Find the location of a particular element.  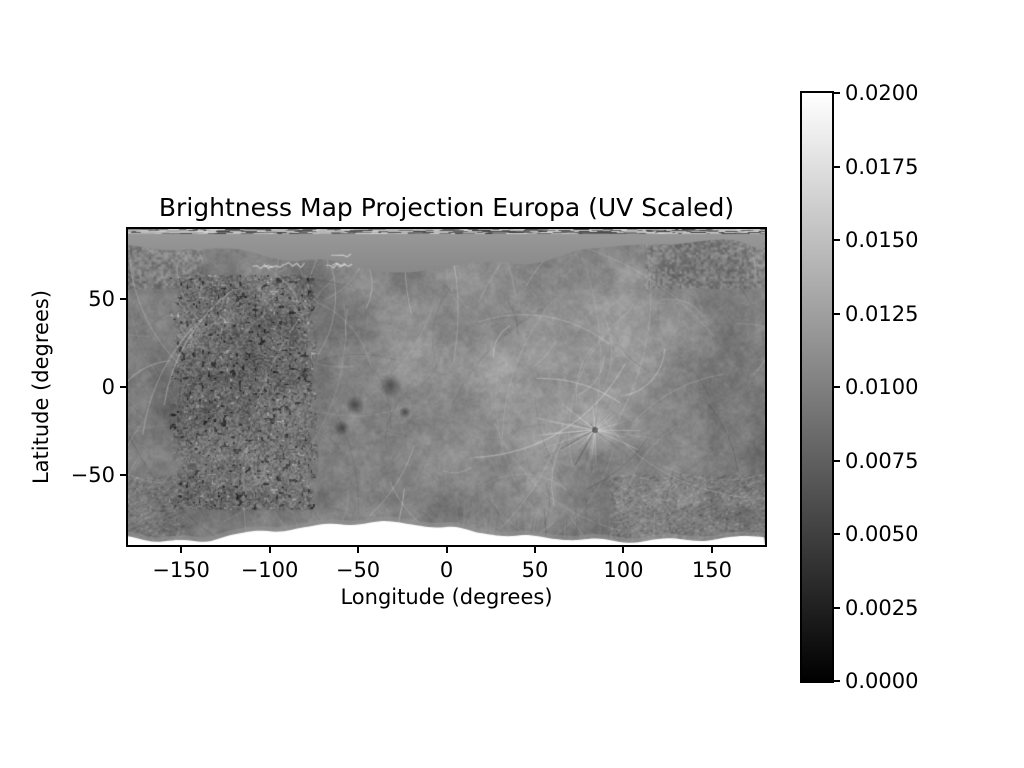

colorbar-tick-label: 0.0125 is located at coordinates (882, 313).